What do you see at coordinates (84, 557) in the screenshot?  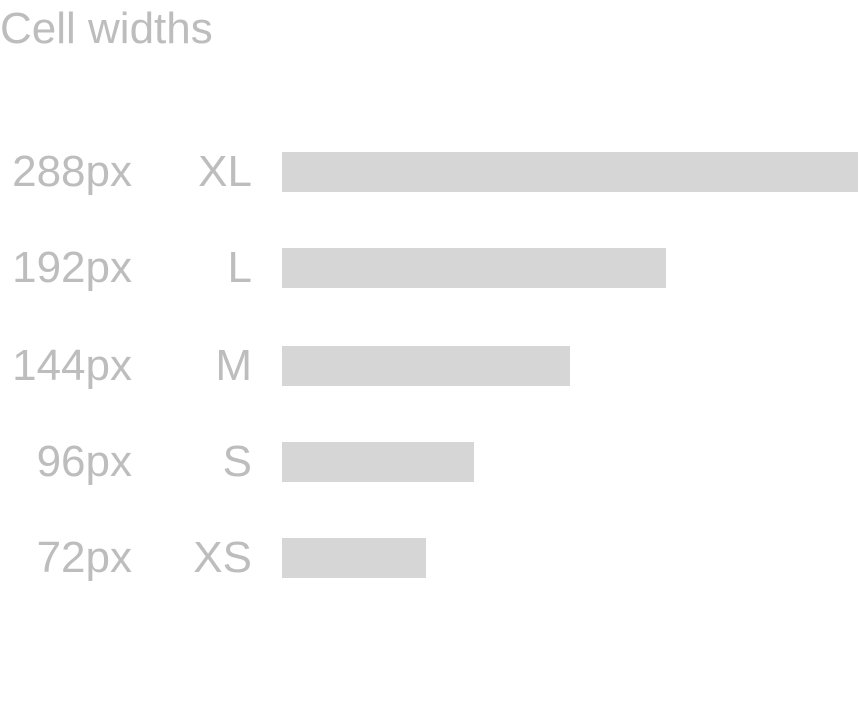 I see `px-label: 72px` at bounding box center [84, 557].